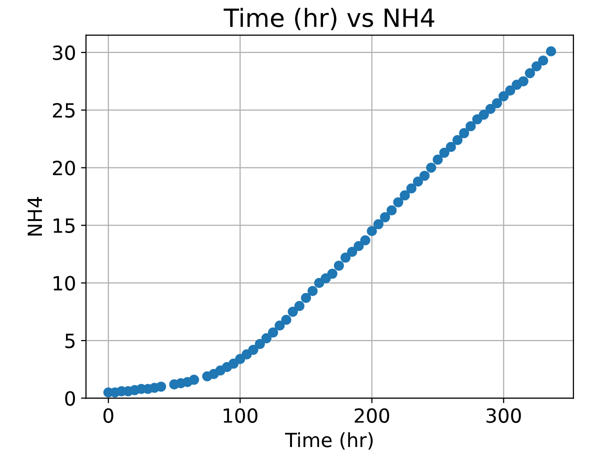  What do you see at coordinates (329, 19) in the screenshot?
I see `chart-title: Time (hr) vs NH4` at bounding box center [329, 19].